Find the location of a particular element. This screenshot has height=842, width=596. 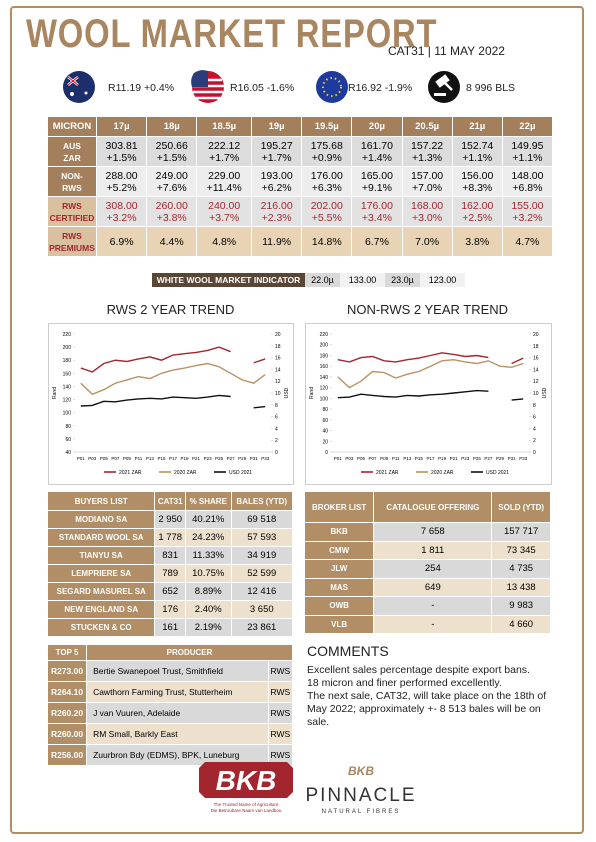

x-tick-label: P09 is located at coordinates (127, 458).